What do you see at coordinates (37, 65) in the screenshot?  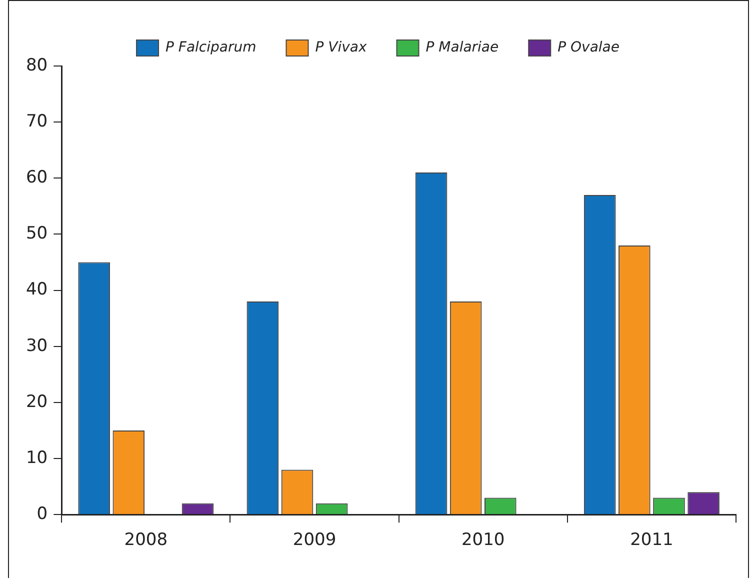 I see `y-tick-label: 80` at bounding box center [37, 65].